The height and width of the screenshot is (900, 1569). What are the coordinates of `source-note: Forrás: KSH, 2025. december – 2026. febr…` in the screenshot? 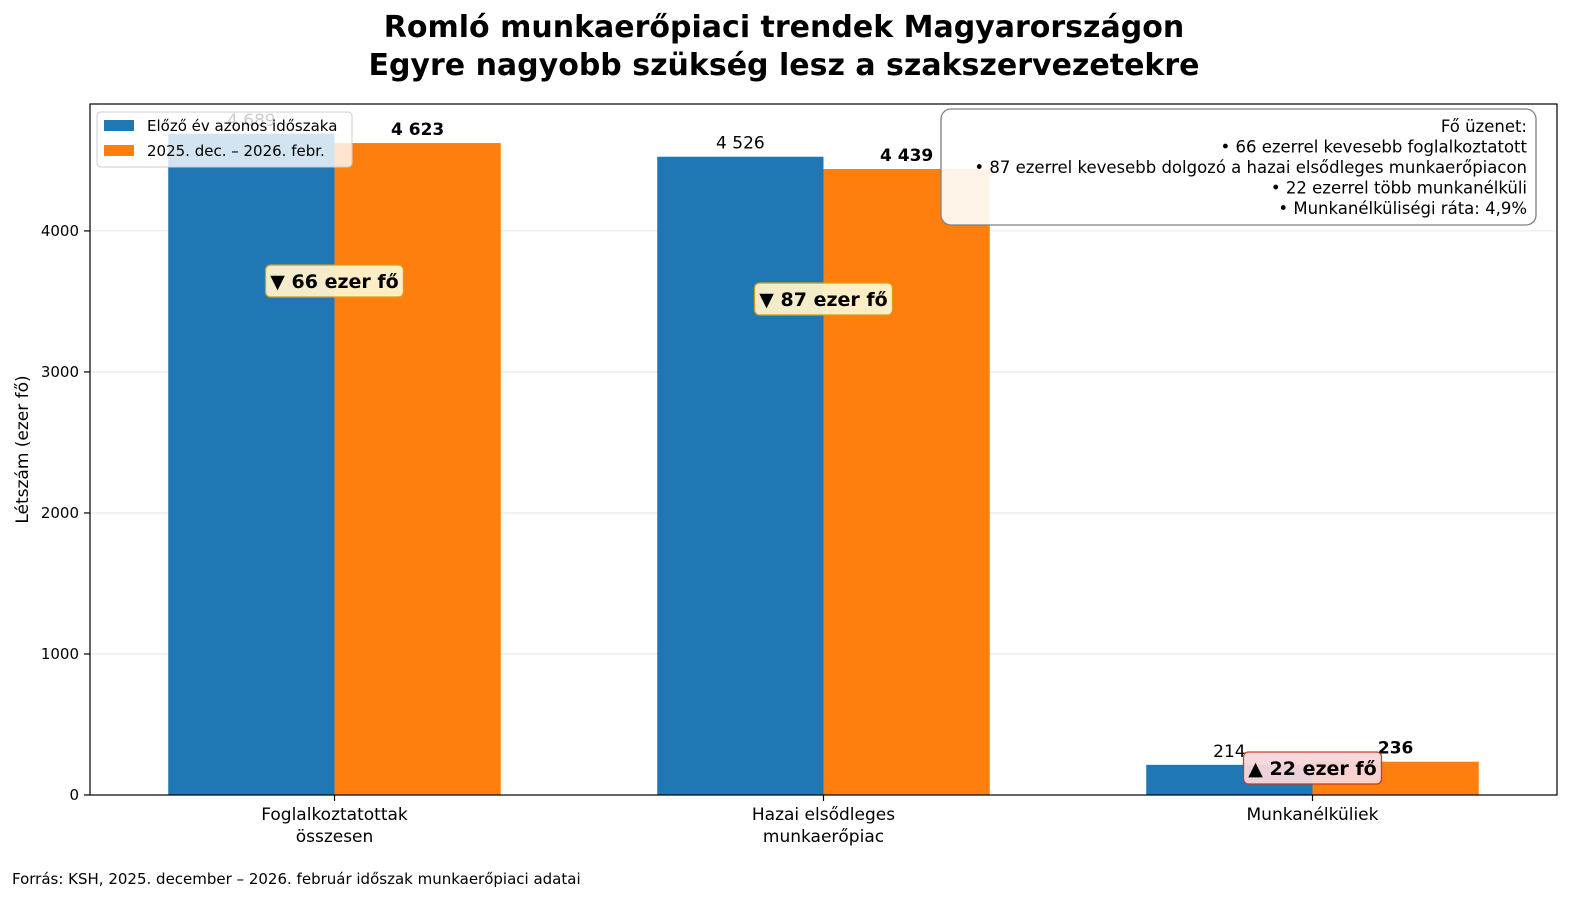 It's located at (296, 879).